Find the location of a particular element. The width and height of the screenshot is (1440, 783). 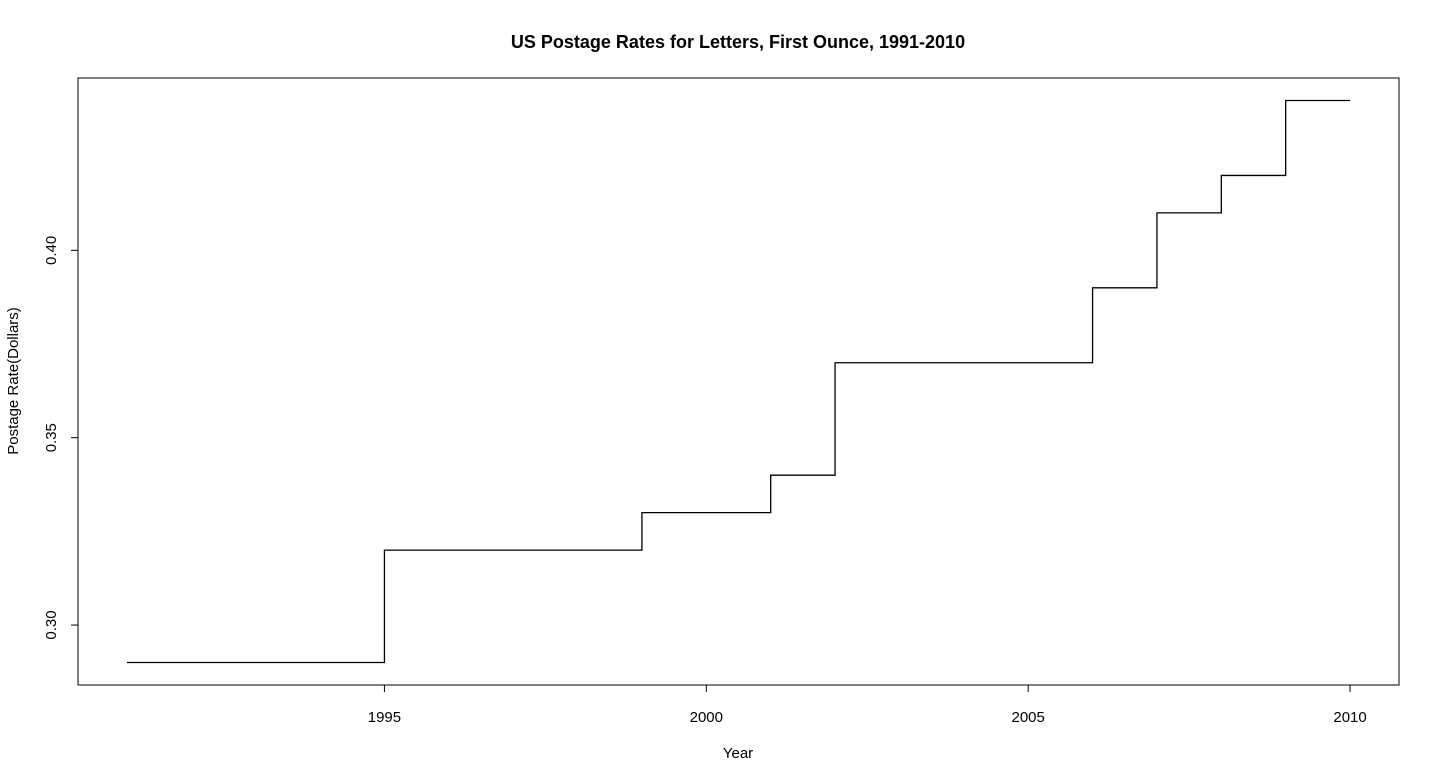

x-tick-label: 2005 is located at coordinates (1028, 717).